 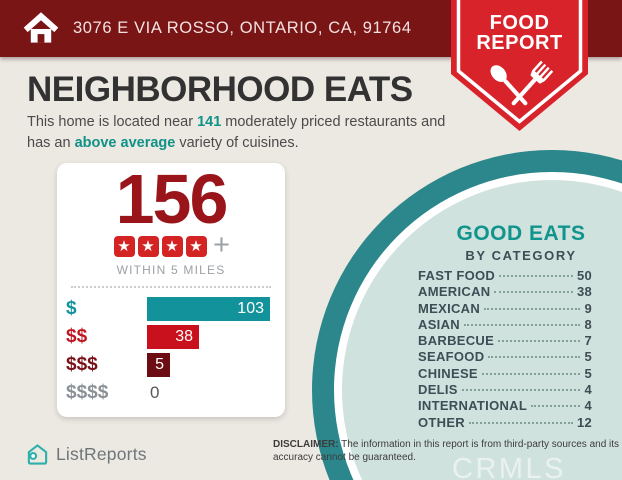 I want to click on category-row: BARBECUE 7, so click(x=505, y=341).